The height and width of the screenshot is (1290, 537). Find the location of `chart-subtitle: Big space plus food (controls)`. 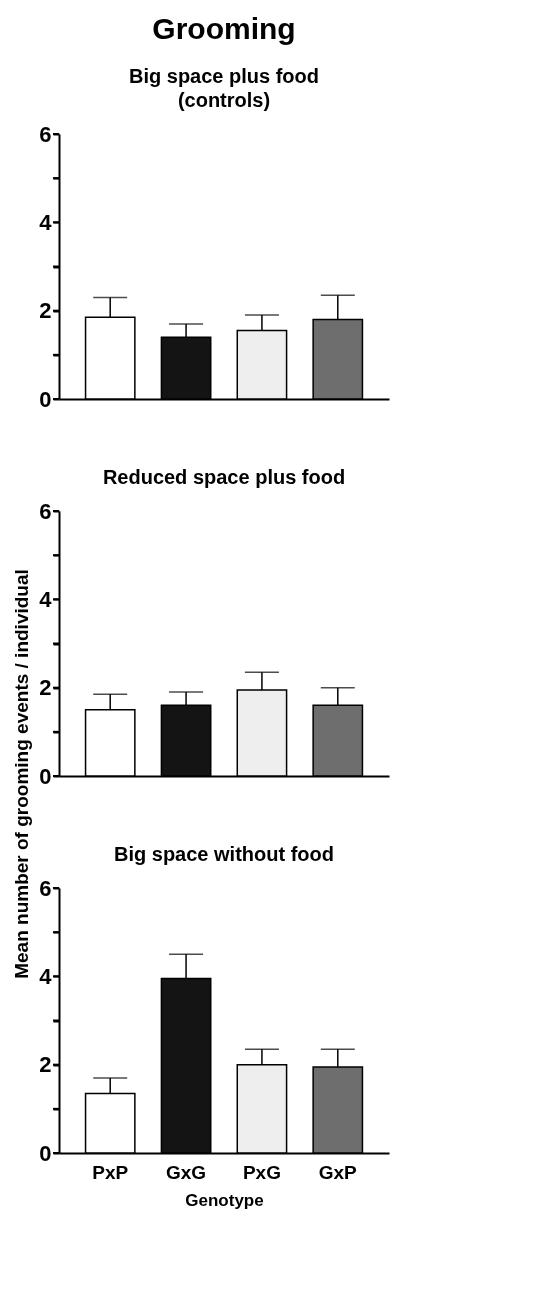

chart-subtitle: Big space plus food (controls) is located at coordinates (224, 88).